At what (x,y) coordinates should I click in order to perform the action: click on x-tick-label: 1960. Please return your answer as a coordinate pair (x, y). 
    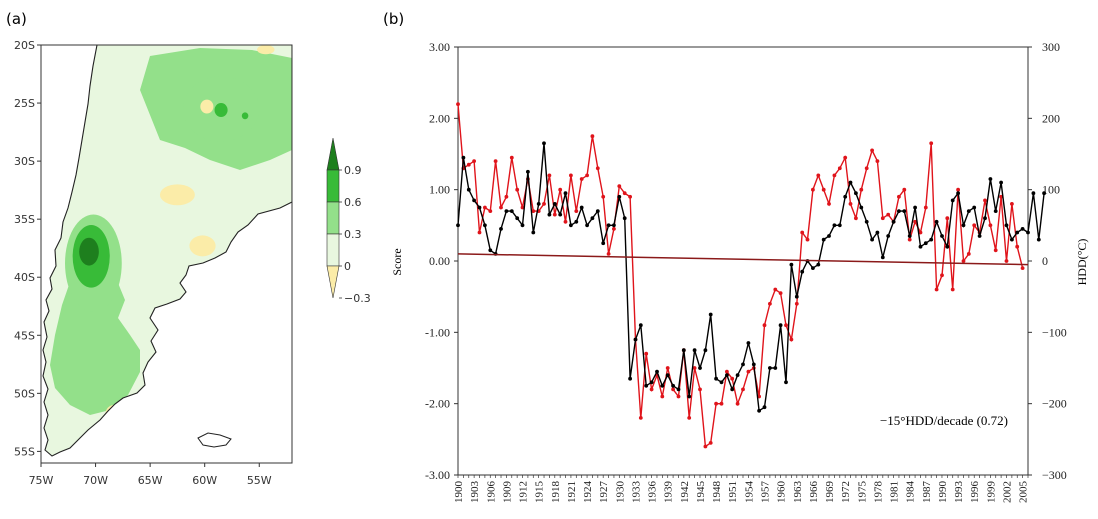
    Looking at the image, I should click on (782, 492).